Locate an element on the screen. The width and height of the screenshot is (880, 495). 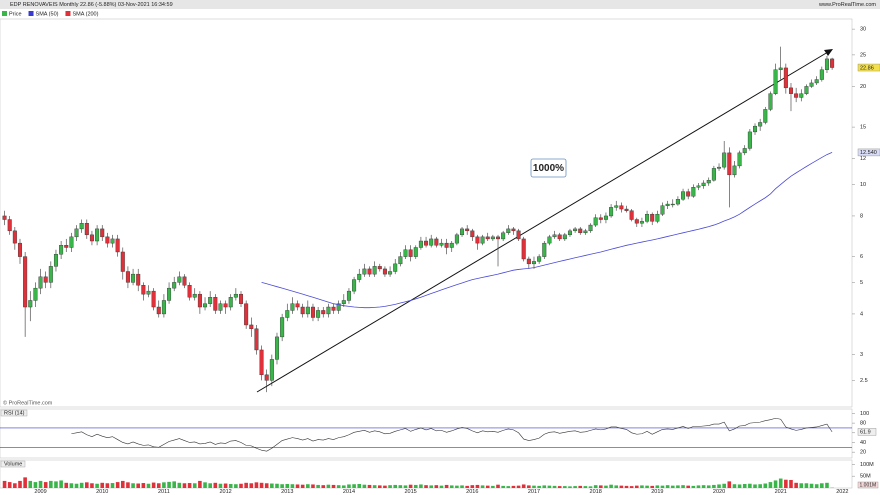
y-tick-label: 4 is located at coordinates (861, 314).